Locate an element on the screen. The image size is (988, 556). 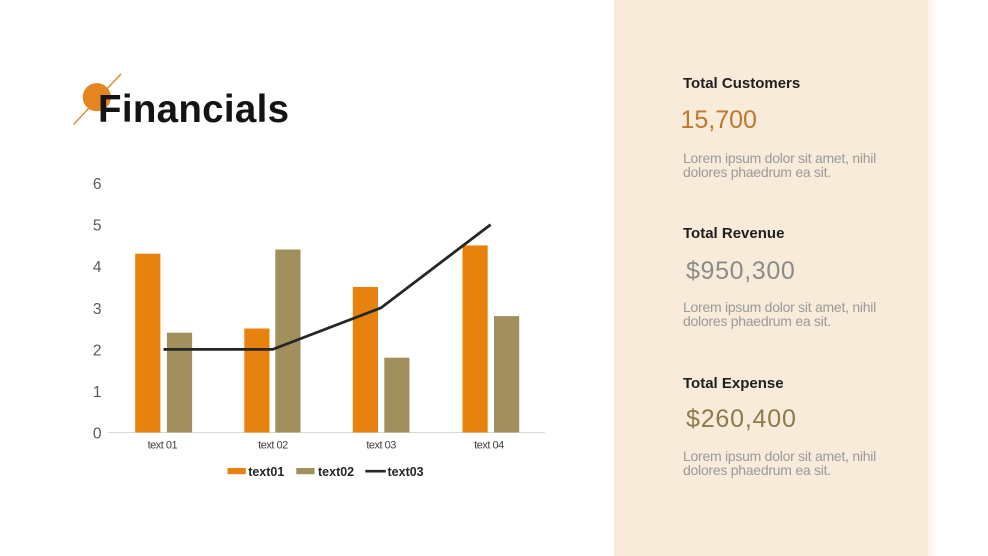
svg-text: text02 is located at coordinates (336, 472).